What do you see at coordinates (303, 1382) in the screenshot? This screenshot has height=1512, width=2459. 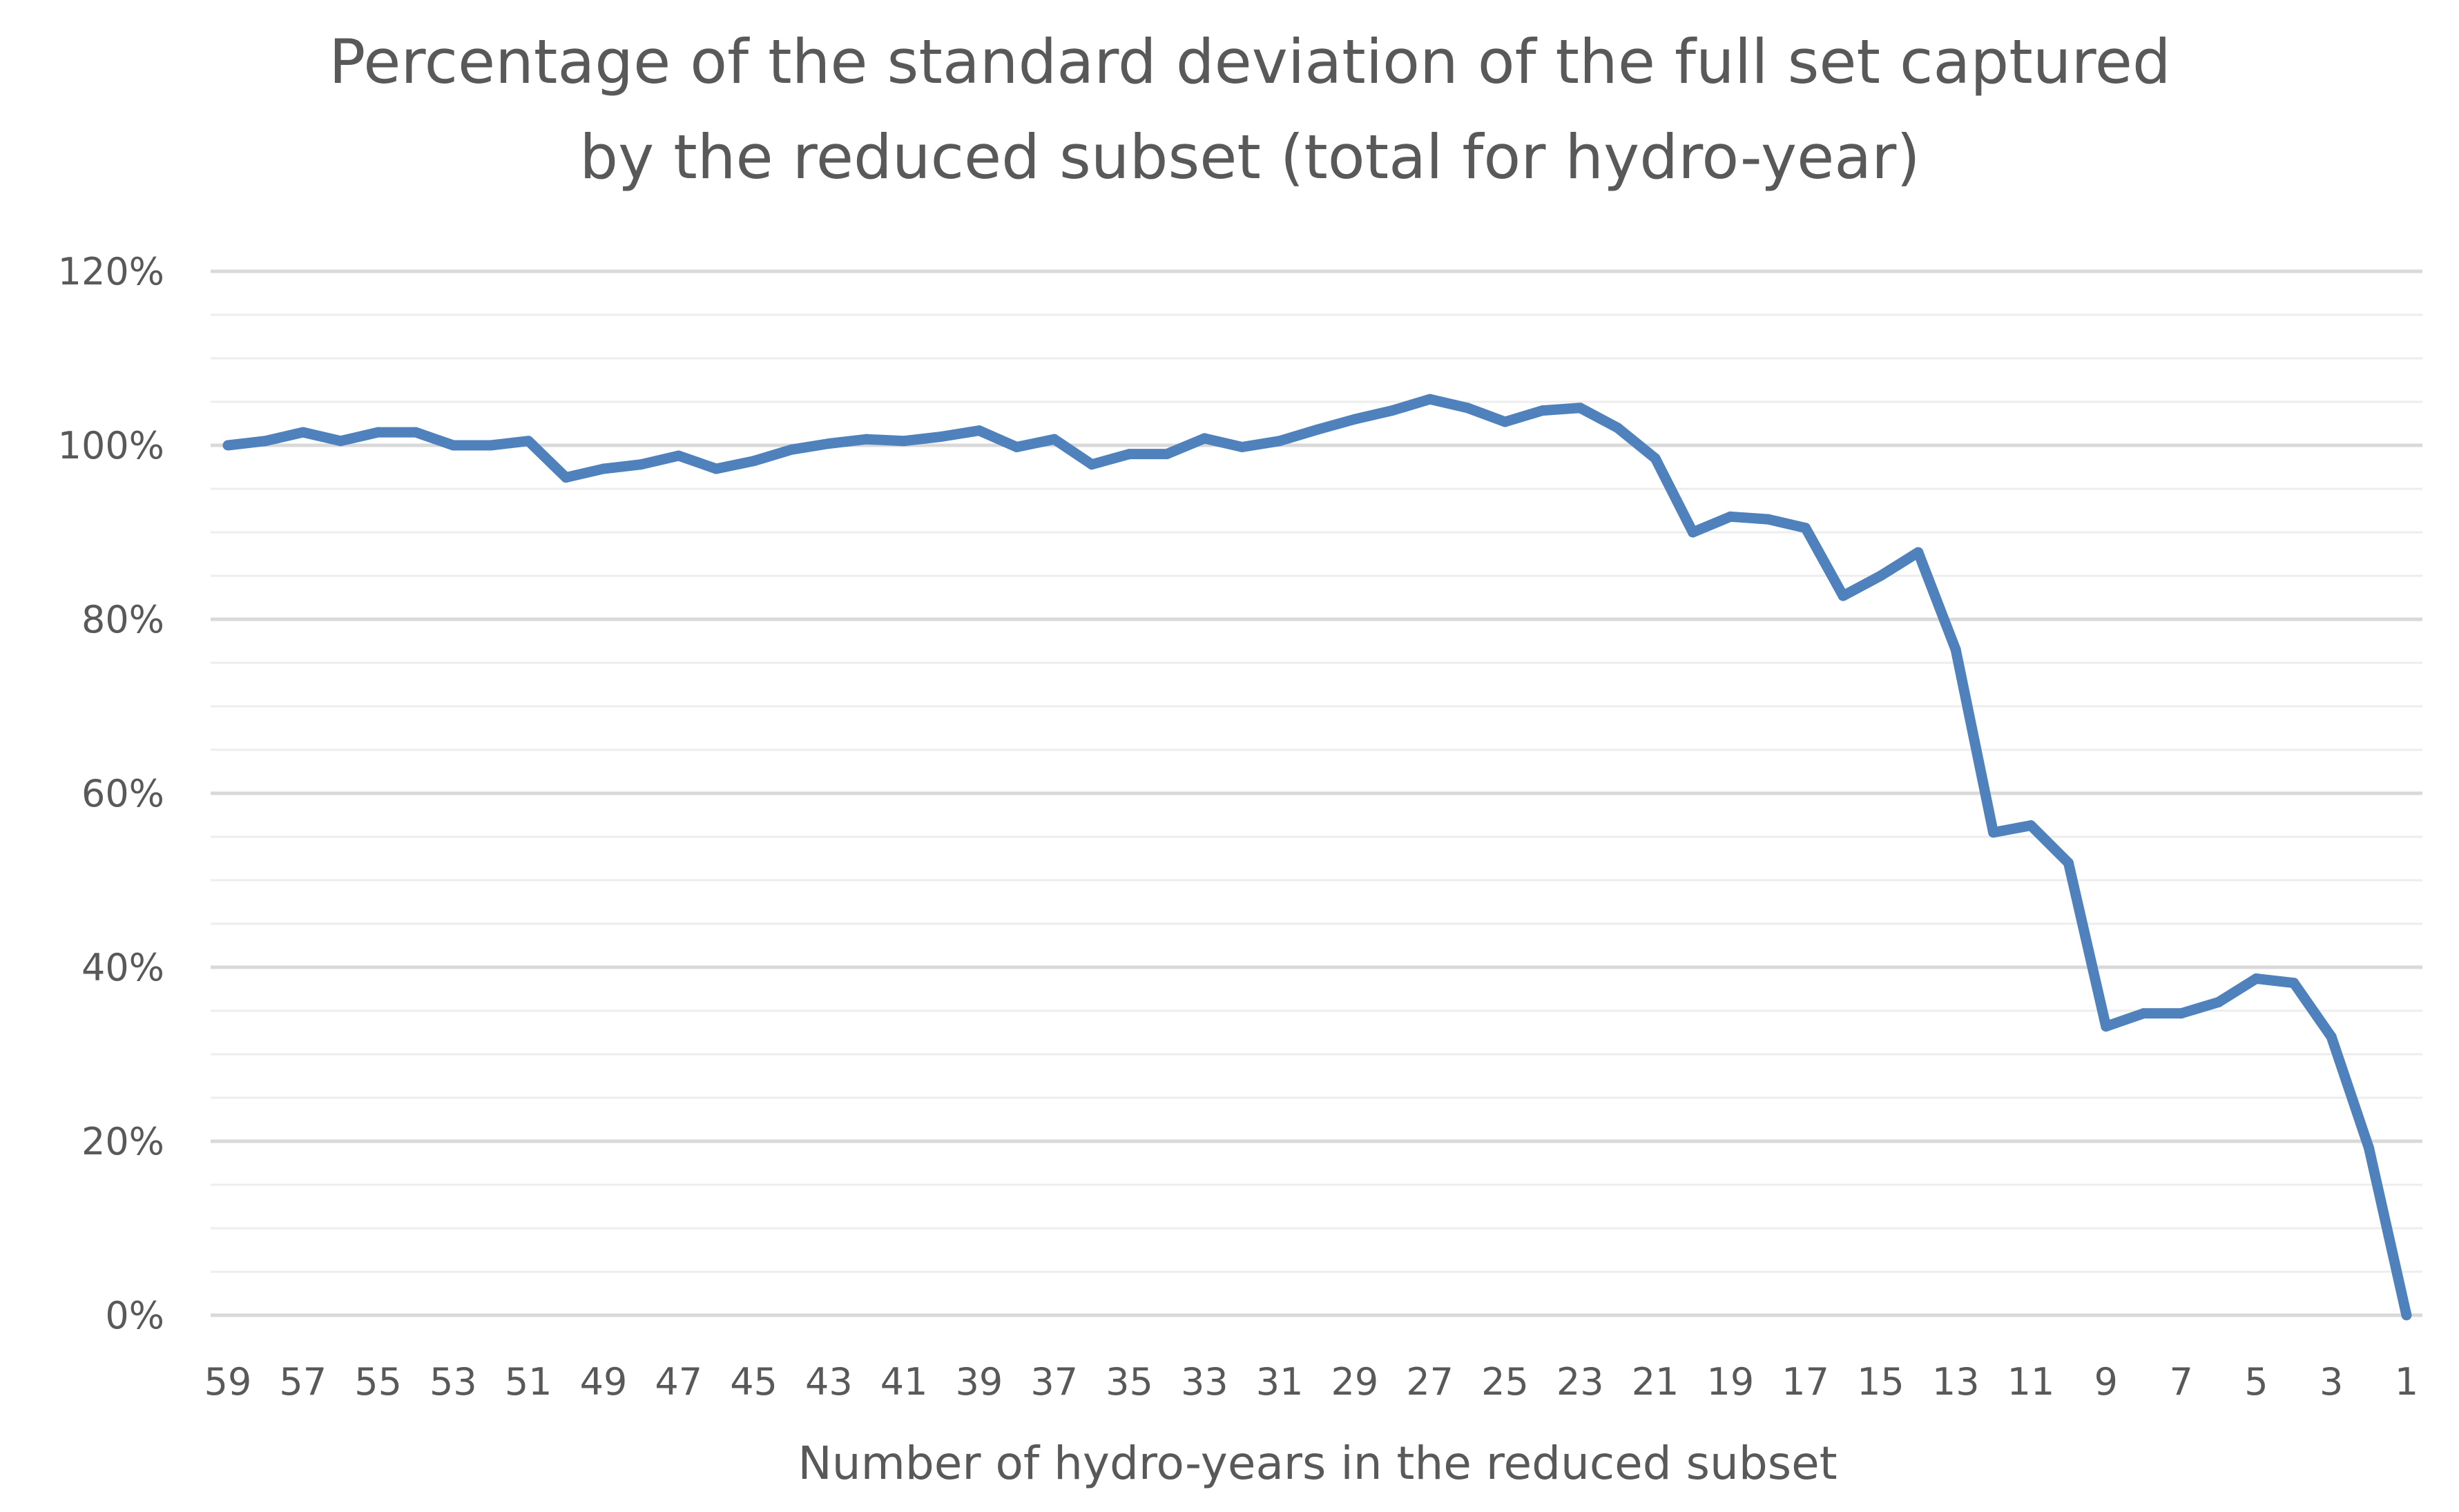 I see `x-tick-label: 57` at bounding box center [303, 1382].